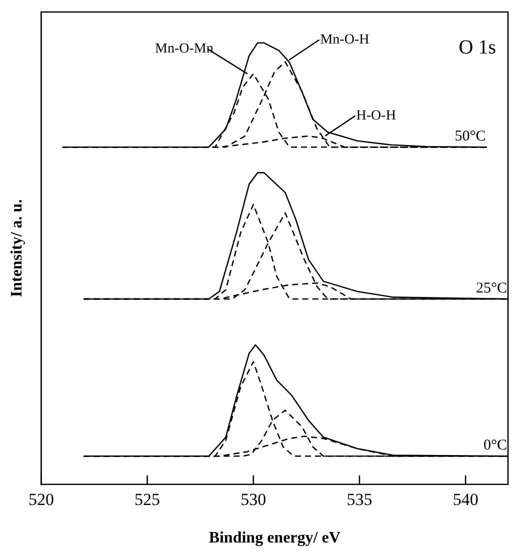 The image size is (522, 556). I want to click on annotation: O 1s, so click(477, 47).